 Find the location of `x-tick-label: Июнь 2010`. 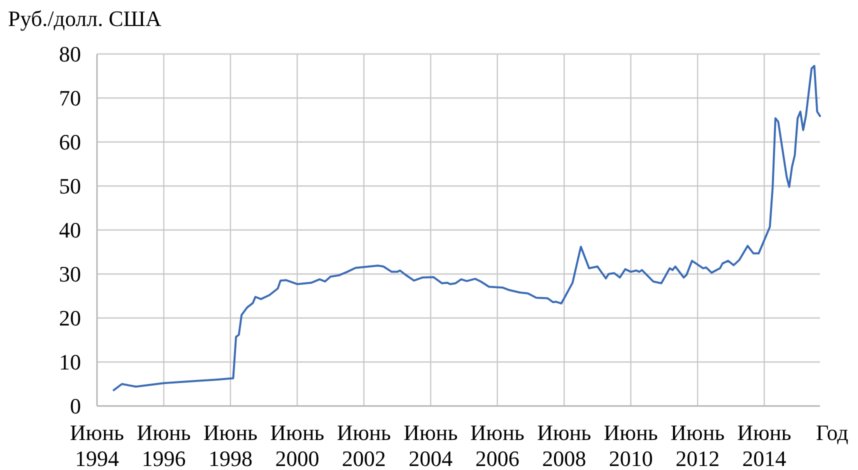

x-tick-label: Июнь 2010 is located at coordinates (631, 445).